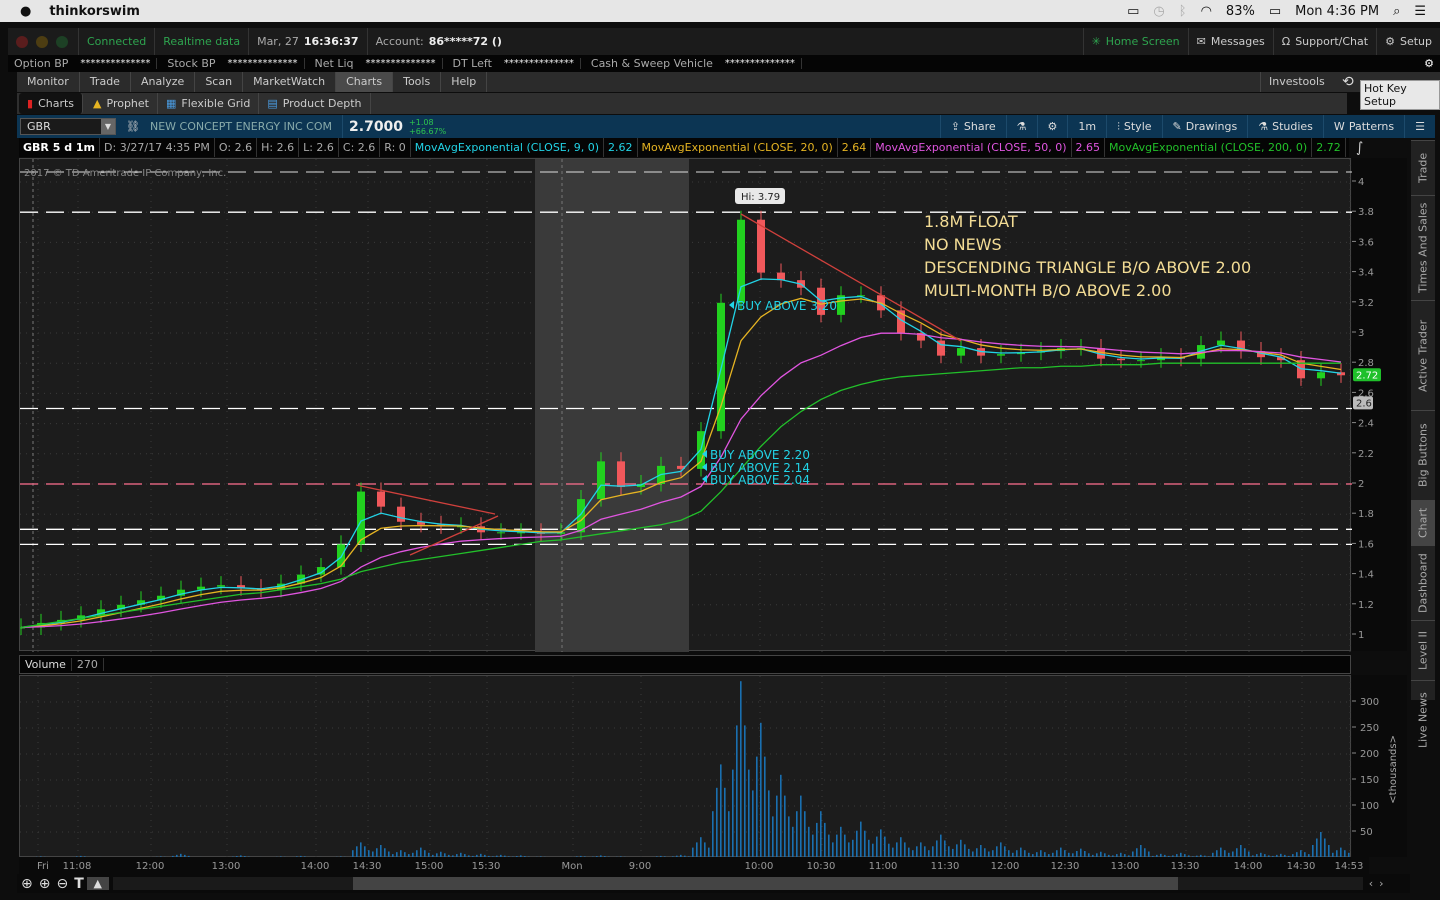 This screenshot has height=900, width=1440. I want to click on study-toggle-icon: ∫, so click(1360, 148).